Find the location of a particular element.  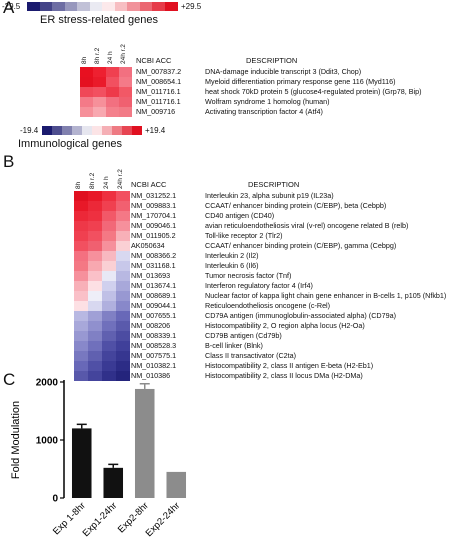

gene-accession: NM_011716.1 is located at coordinates (158, 91).